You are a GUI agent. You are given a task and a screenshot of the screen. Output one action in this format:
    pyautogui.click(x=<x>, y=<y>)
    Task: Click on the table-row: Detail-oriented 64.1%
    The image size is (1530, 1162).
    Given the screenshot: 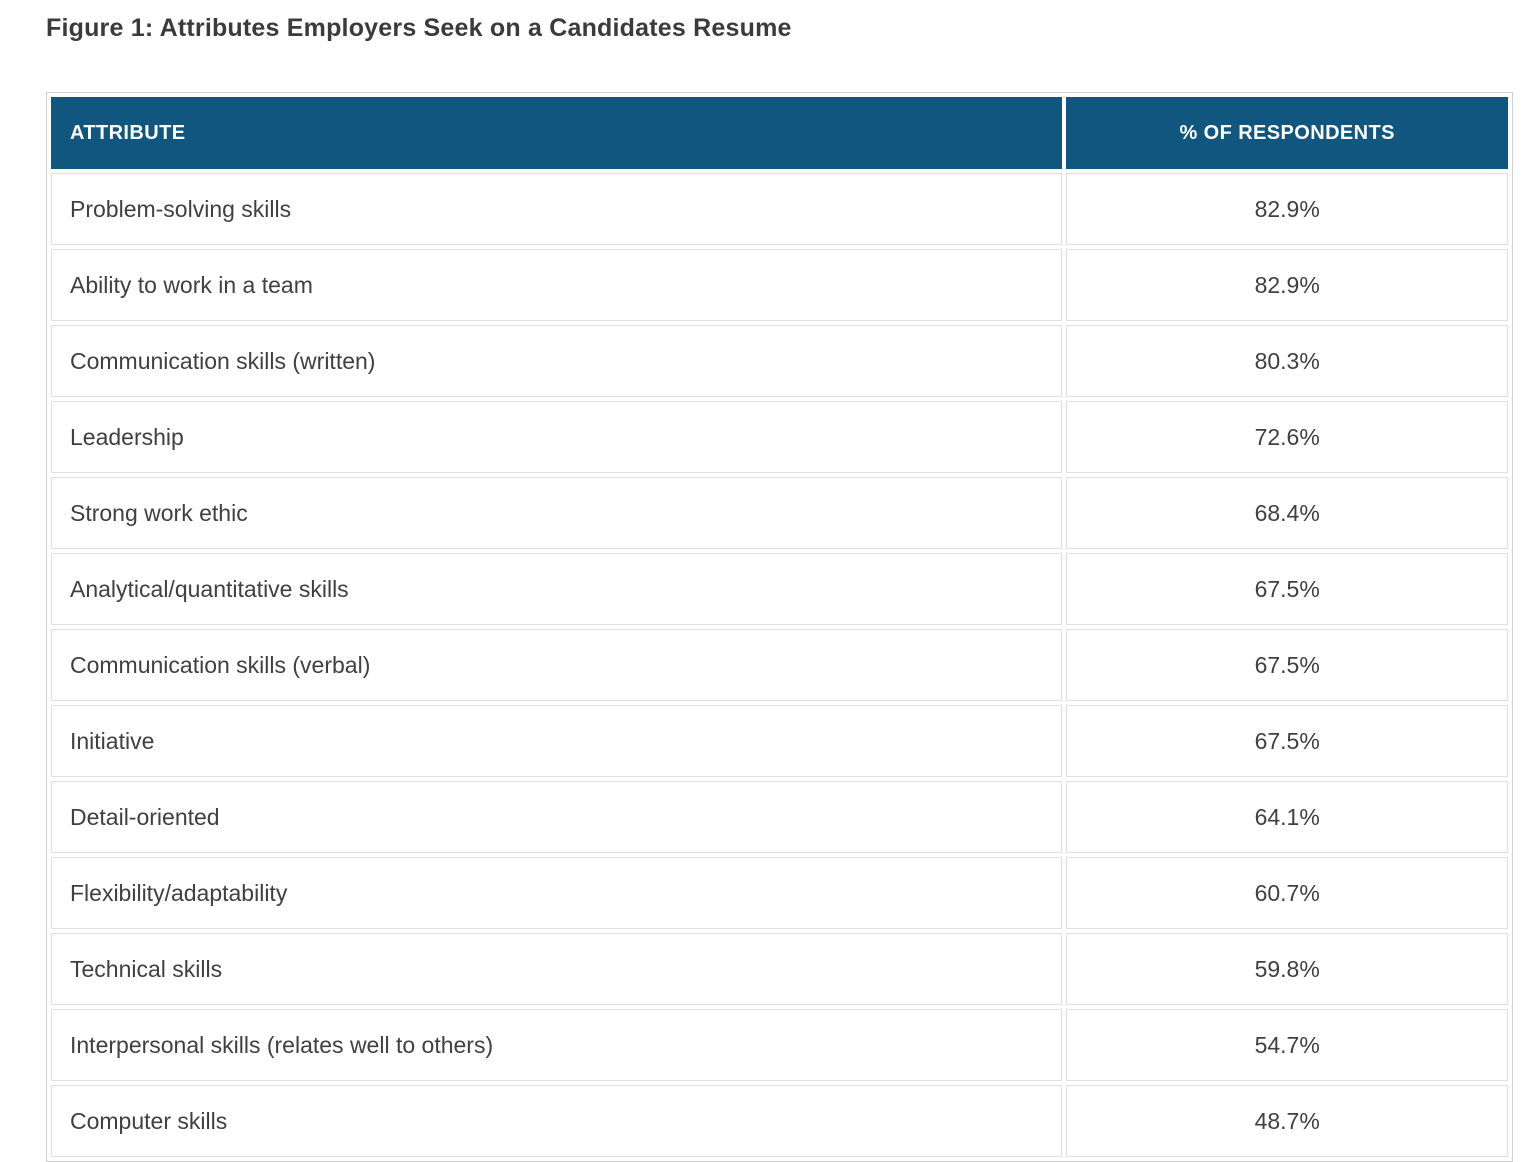 What is the action you would take?
    pyautogui.click(x=779, y=817)
    